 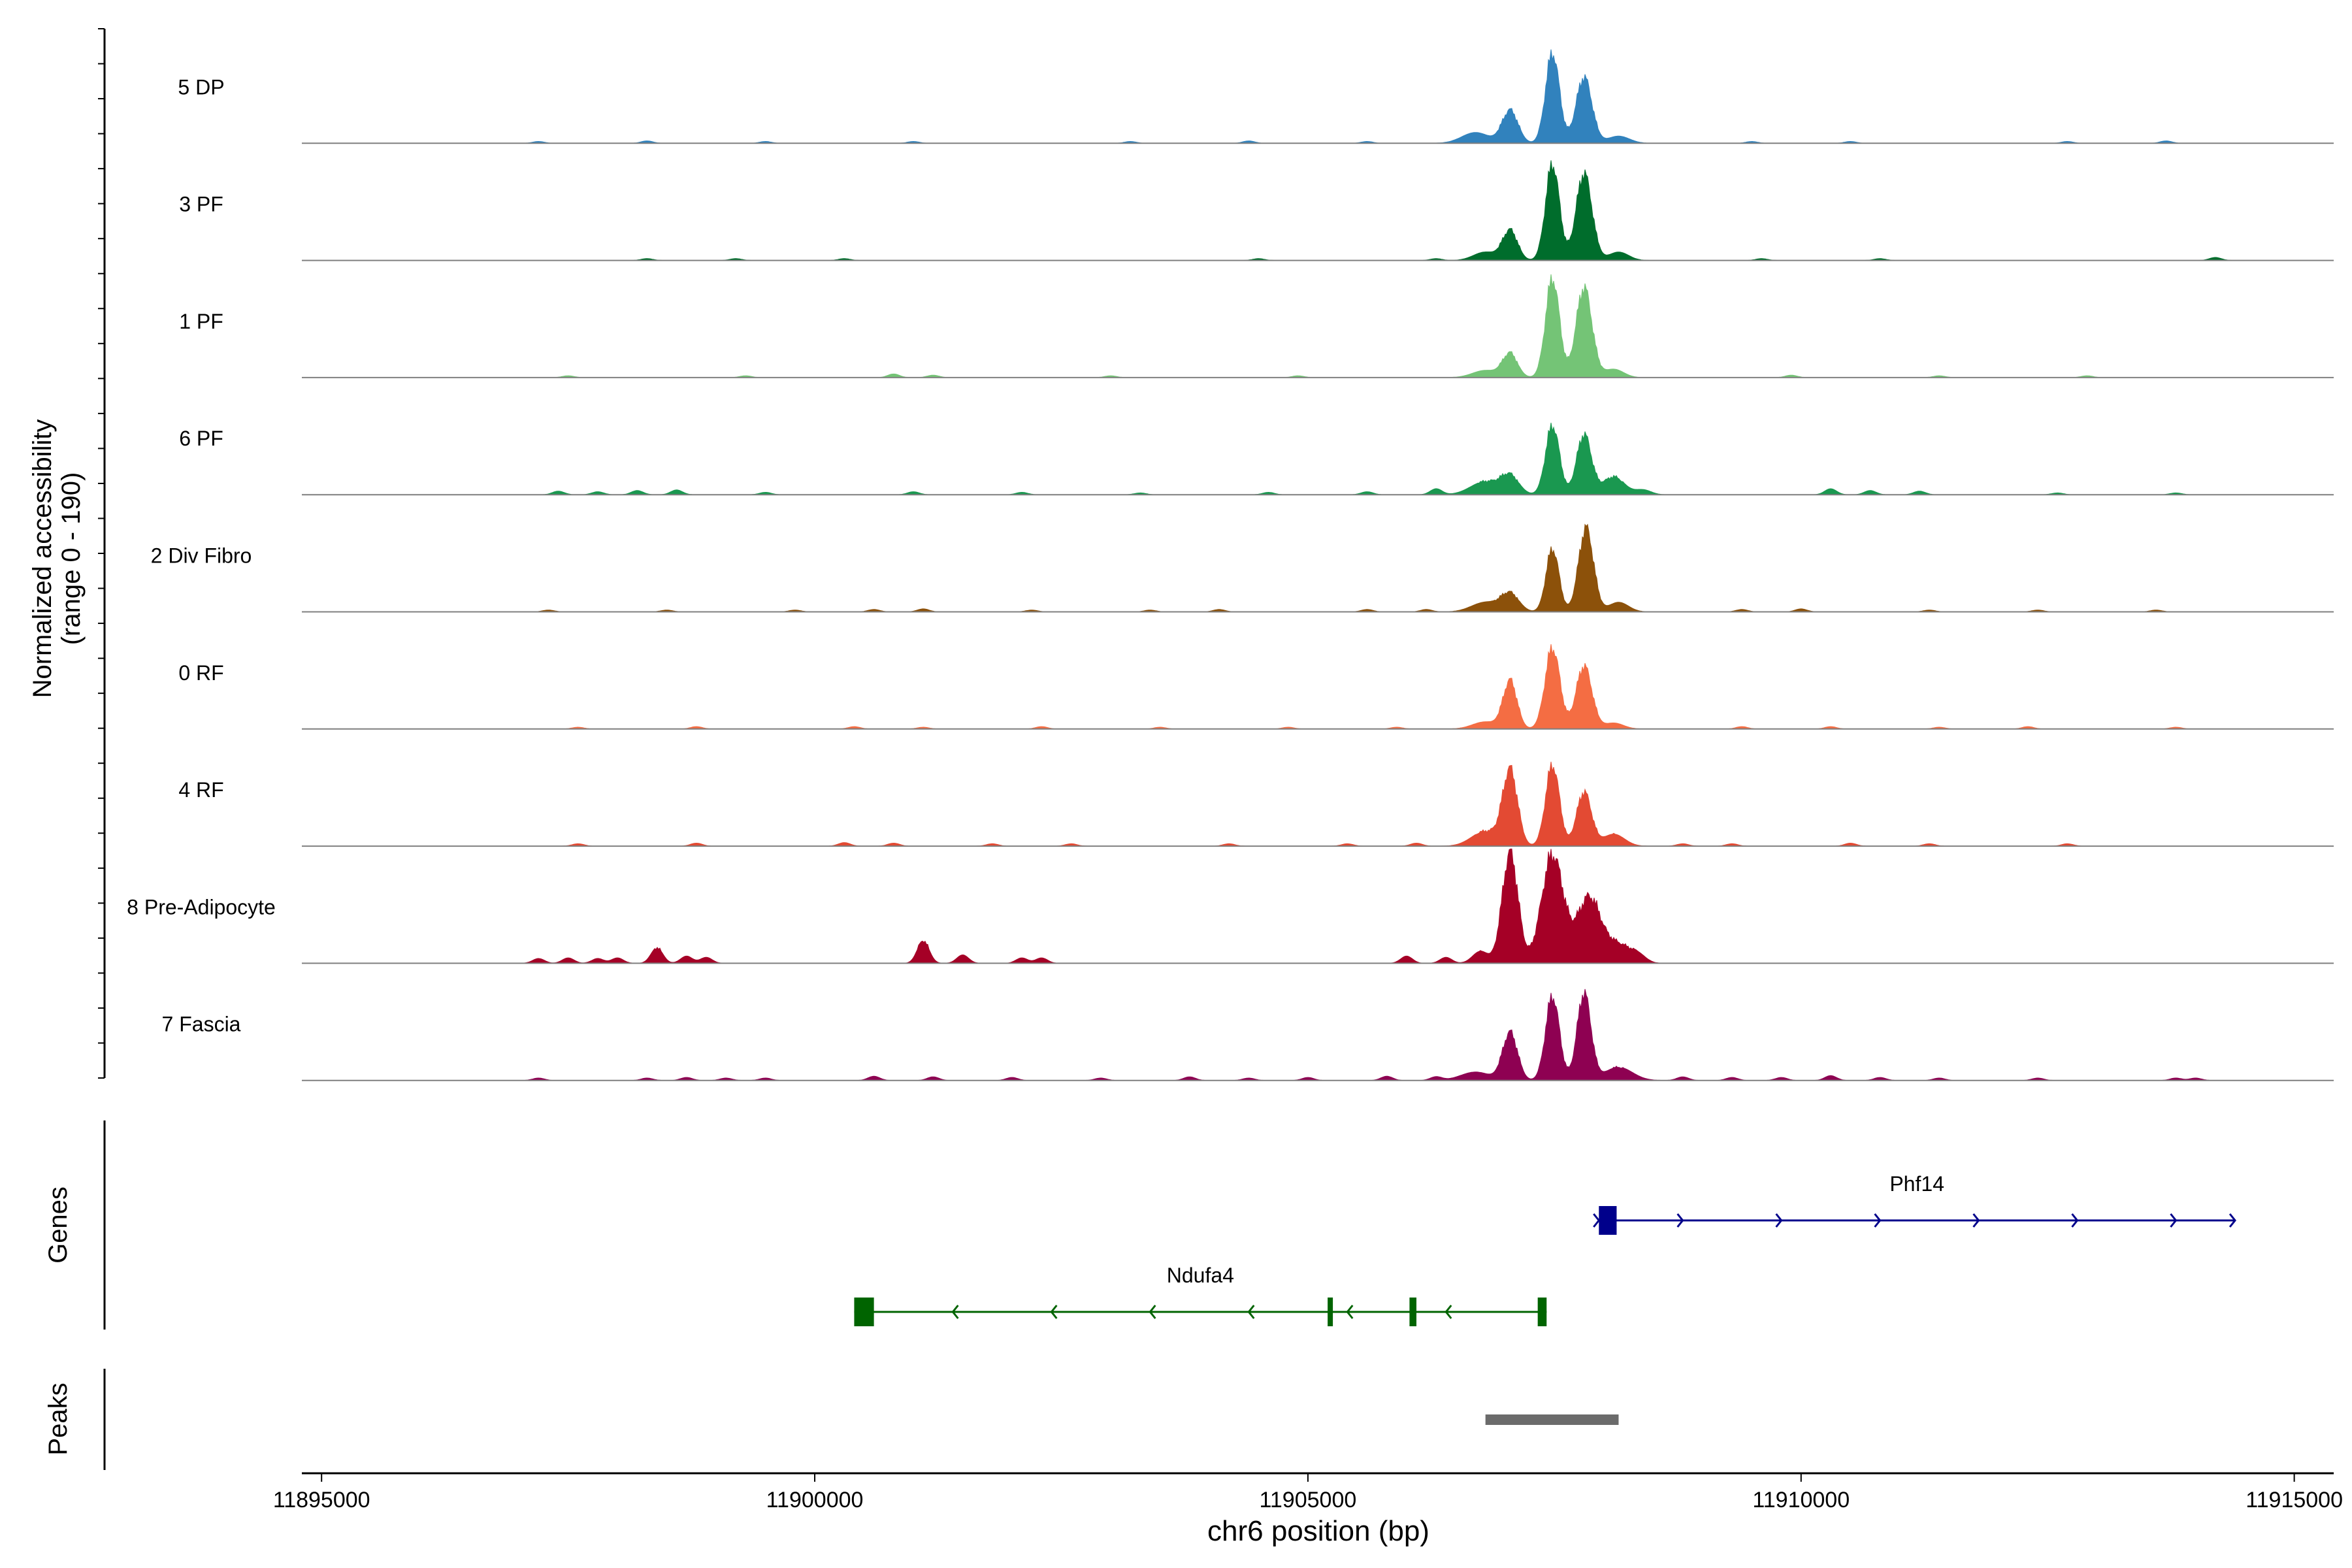 What do you see at coordinates (201, 907) in the screenshot?
I see `track-label: 8 Pre-Adipocyte` at bounding box center [201, 907].